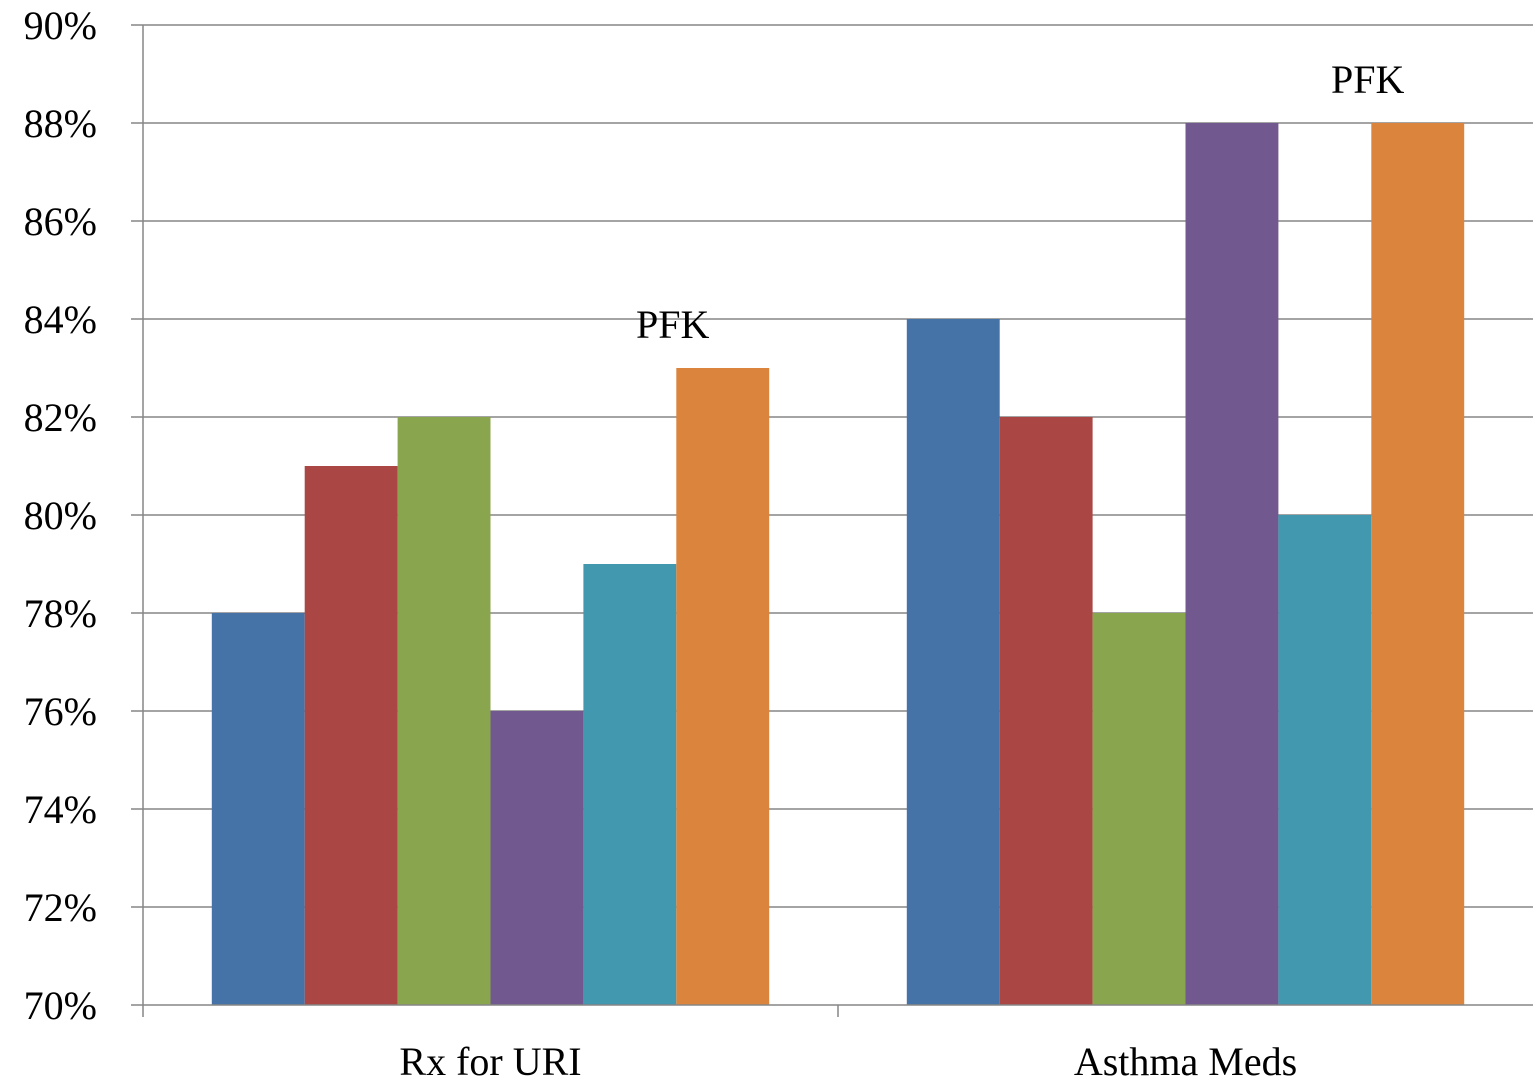  I want to click on y-tick-label: 82%, so click(60, 417).